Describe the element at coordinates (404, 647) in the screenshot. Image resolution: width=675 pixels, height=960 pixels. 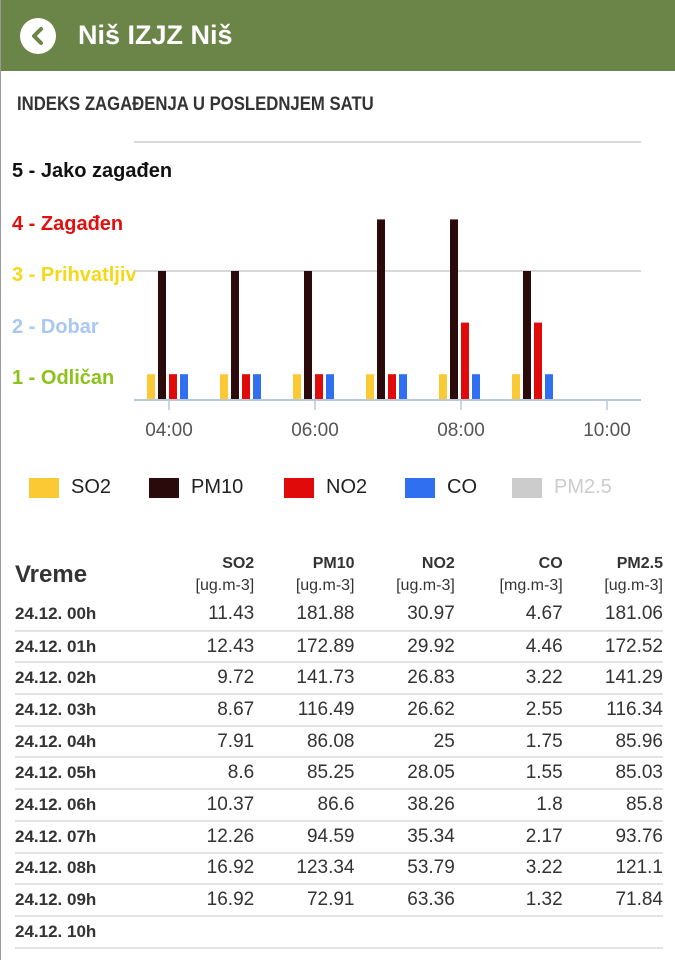
I see `value-cell: 29.92` at that location.